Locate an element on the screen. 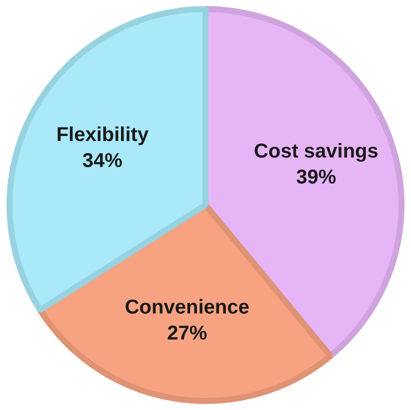 The width and height of the screenshot is (411, 410). slice-label: Flexibility is located at coordinates (103, 135).